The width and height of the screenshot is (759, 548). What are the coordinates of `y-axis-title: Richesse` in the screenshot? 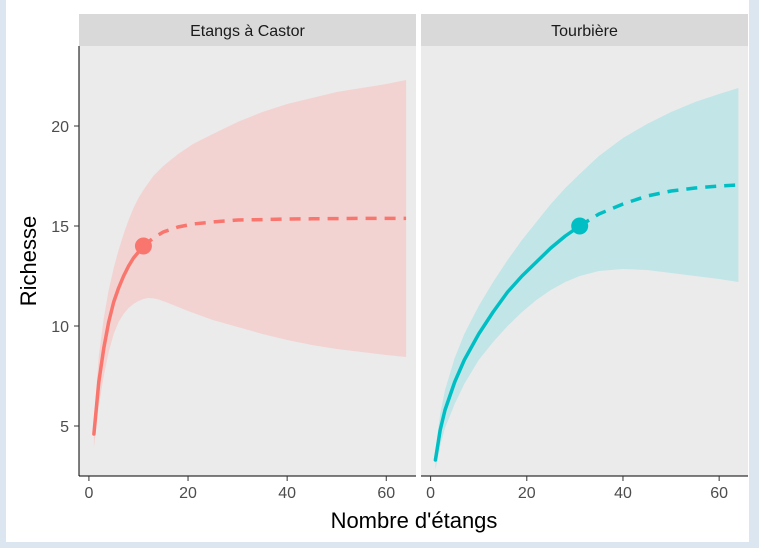 It's located at (28, 261).